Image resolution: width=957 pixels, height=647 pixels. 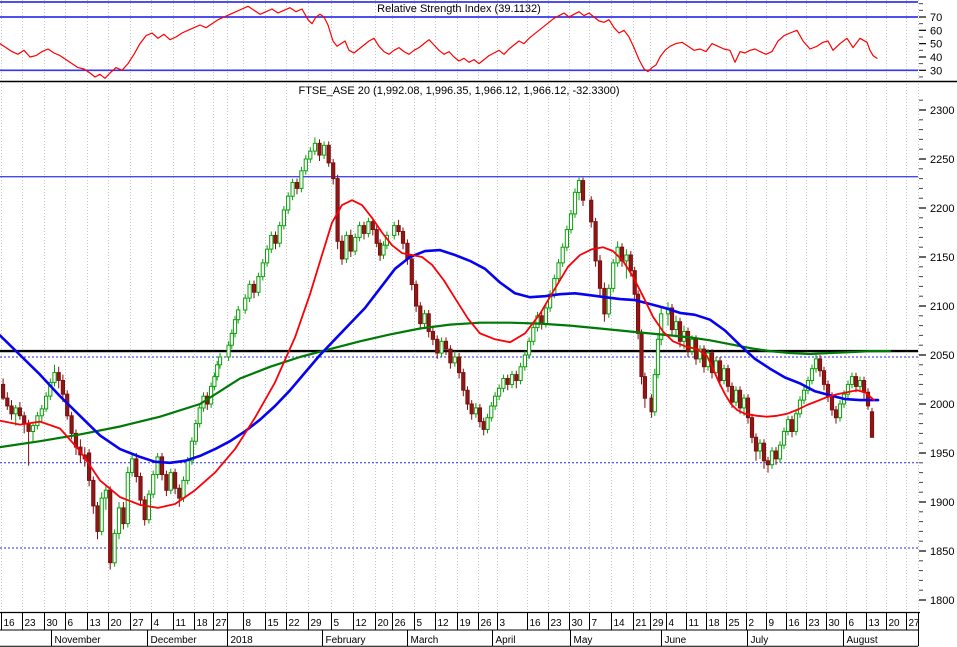 I want to click on week-tick-label: 8, so click(x=249, y=623).